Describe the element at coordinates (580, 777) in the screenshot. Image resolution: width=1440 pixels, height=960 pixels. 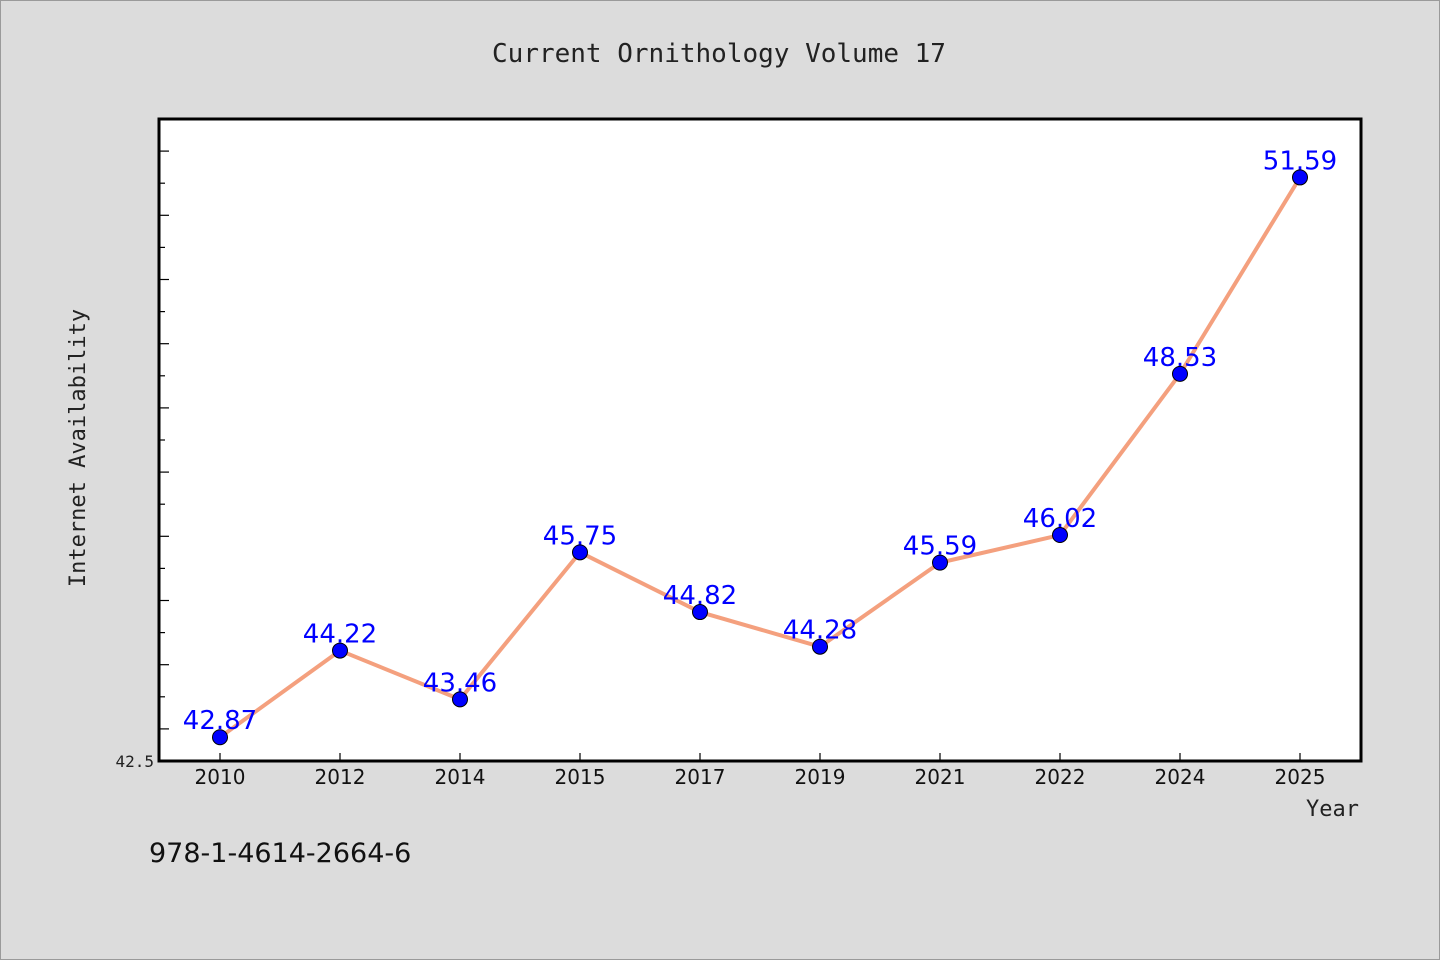
I see `x-tick-label: 2015` at that location.